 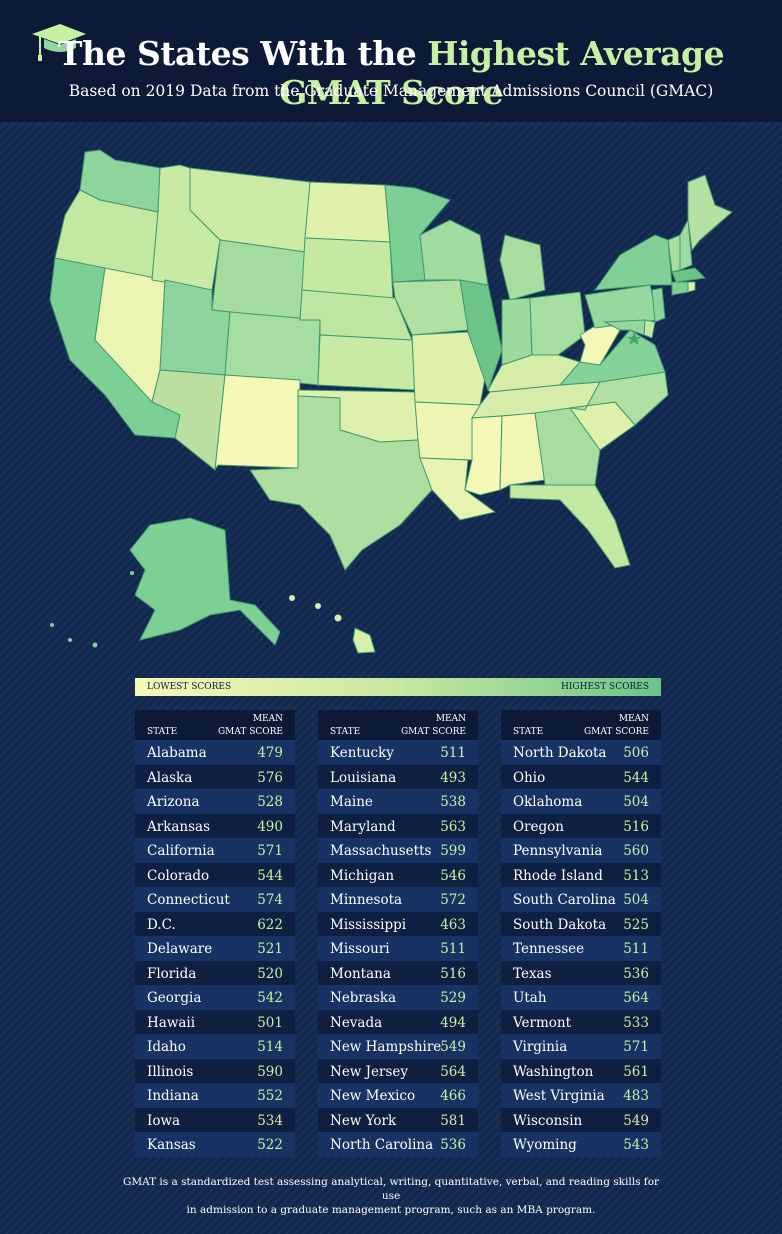 I want to click on gmat-score: 501, so click(x=270, y=1022).